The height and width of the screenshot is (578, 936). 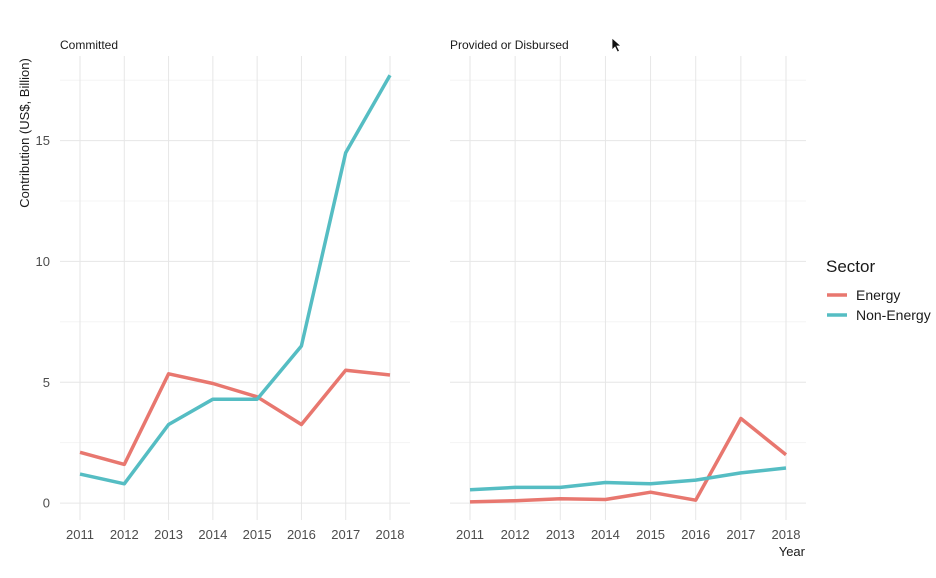 What do you see at coordinates (46, 503) in the screenshot?
I see `y-tick-label: 0` at bounding box center [46, 503].